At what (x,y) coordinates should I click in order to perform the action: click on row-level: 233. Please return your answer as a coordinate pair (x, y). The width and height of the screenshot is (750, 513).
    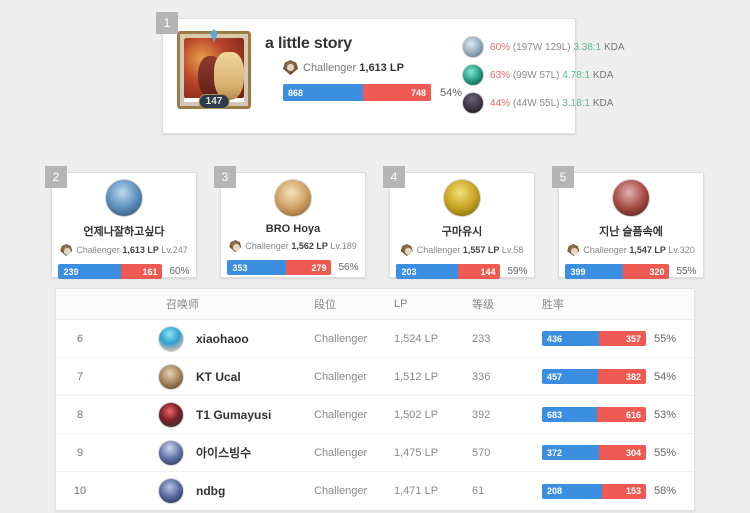
    Looking at the image, I should click on (481, 338).